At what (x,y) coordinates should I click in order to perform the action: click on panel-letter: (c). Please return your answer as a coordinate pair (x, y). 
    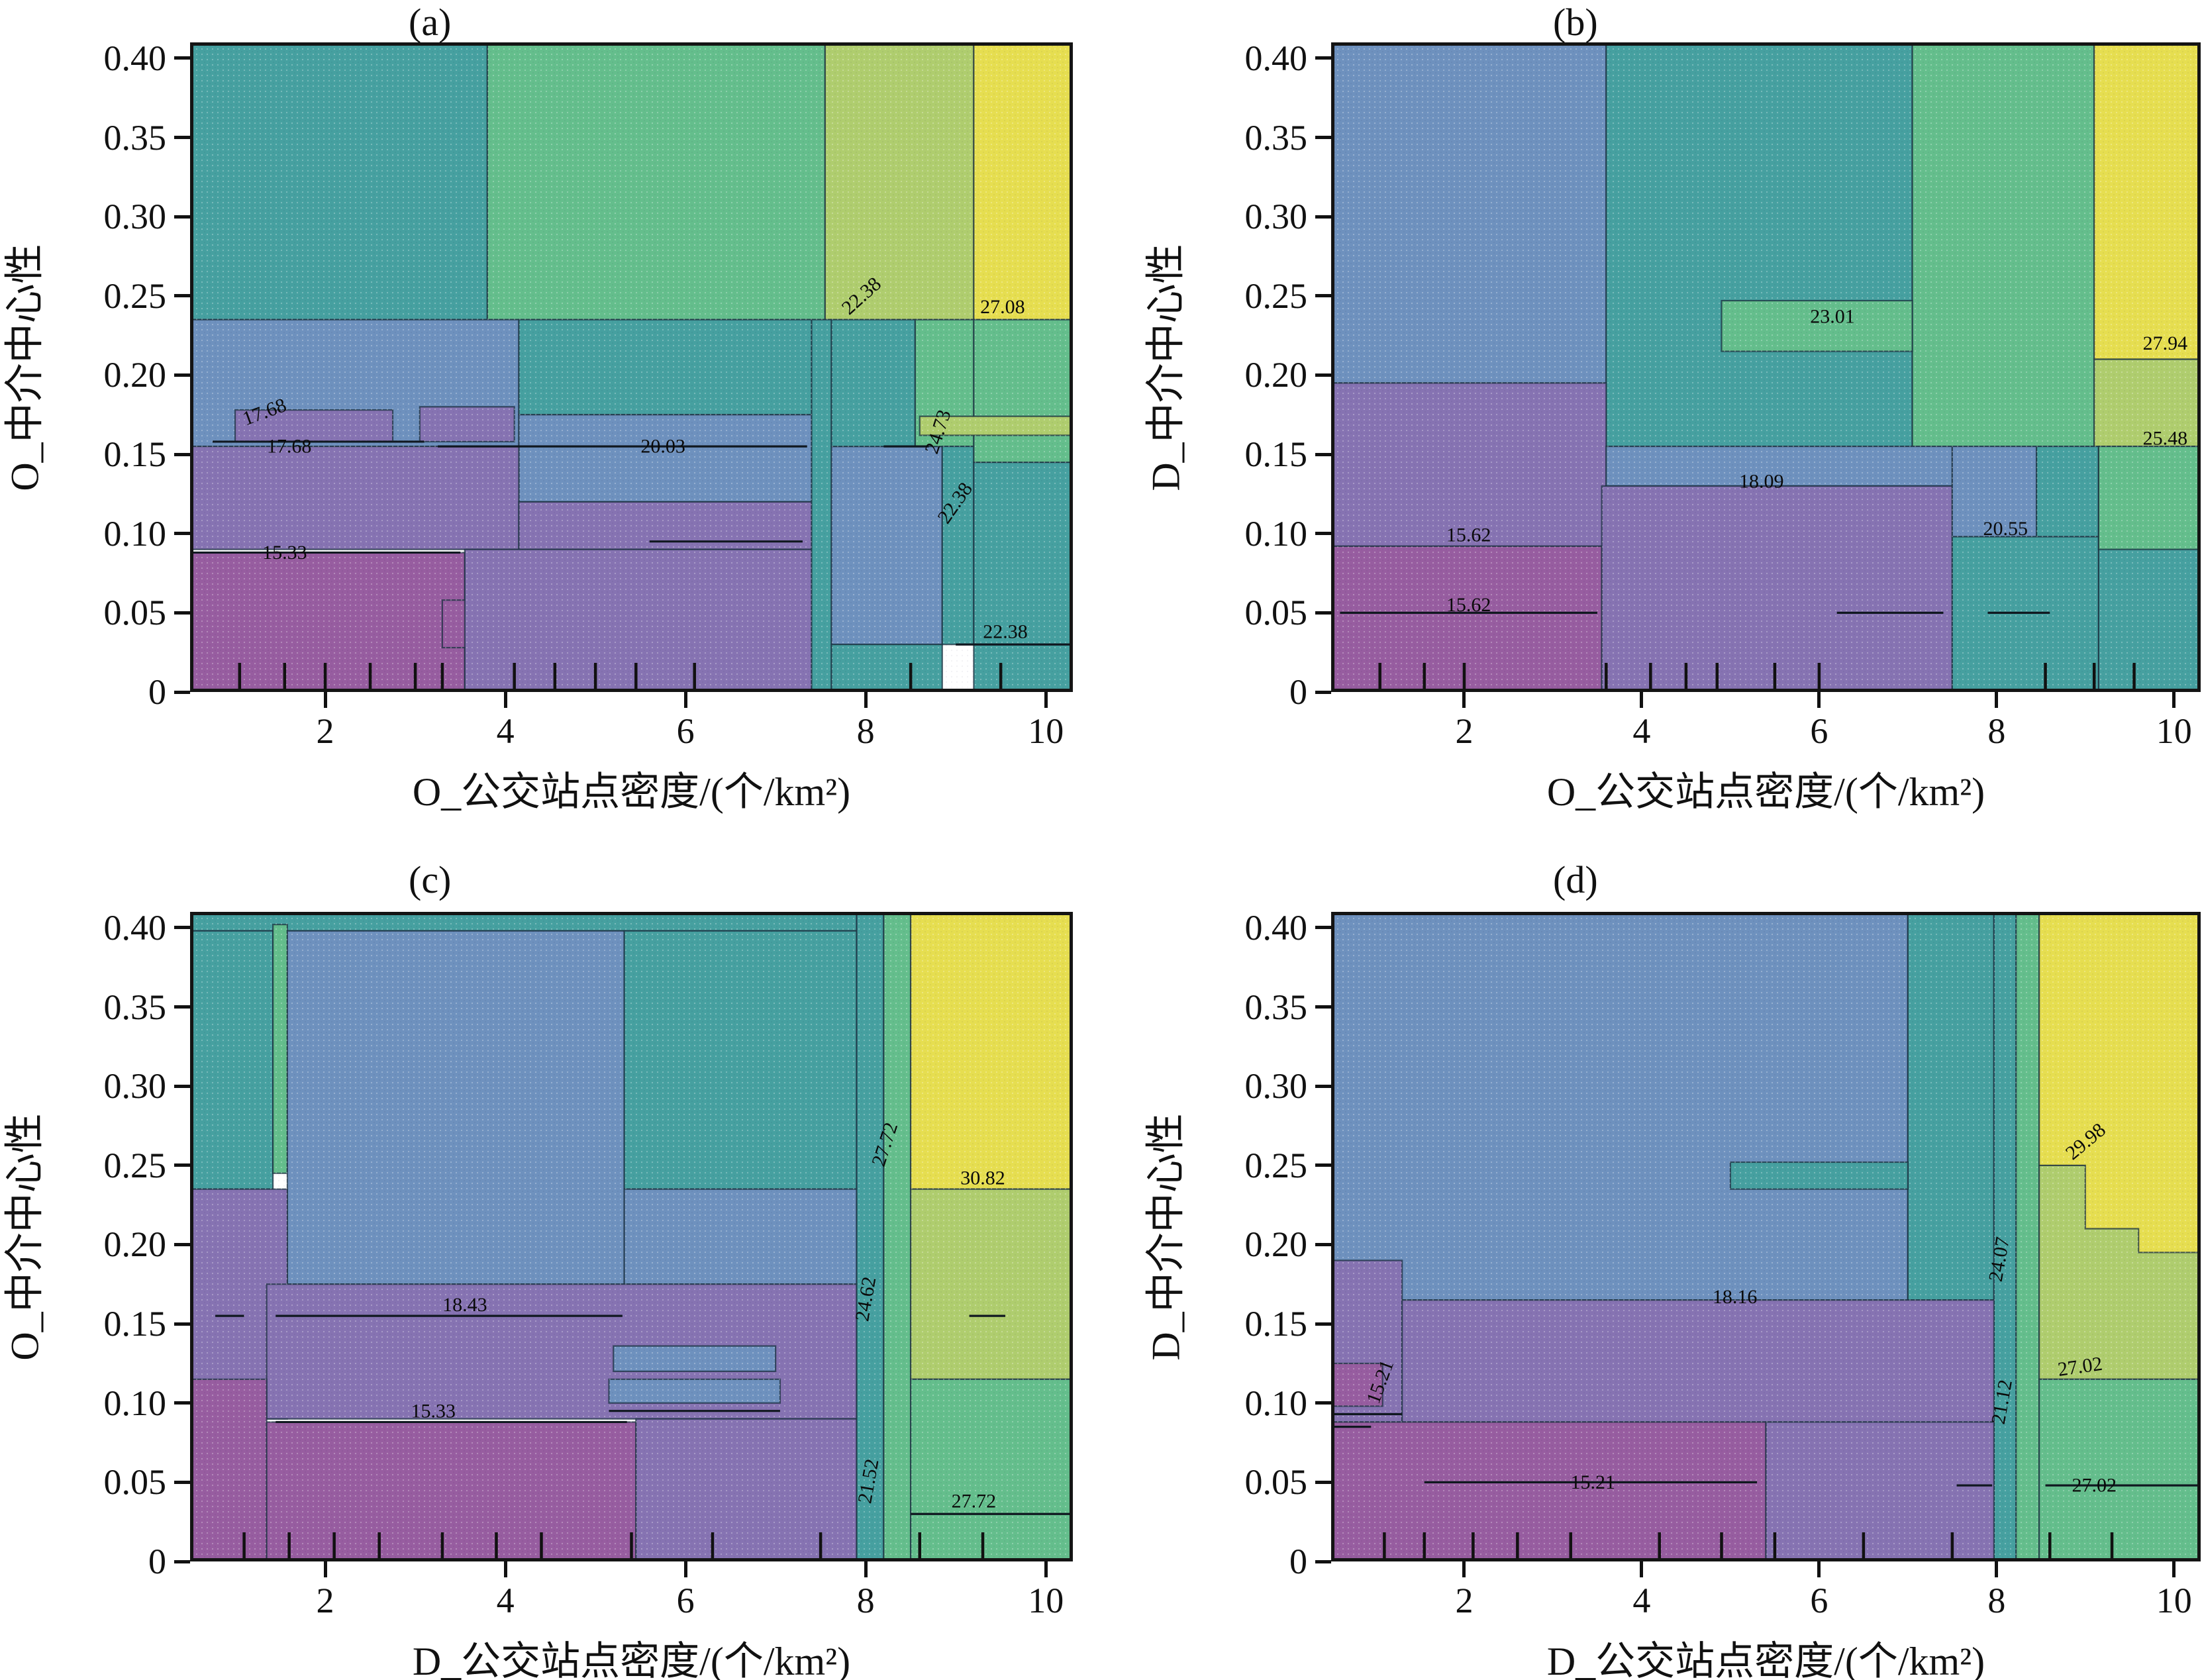
    Looking at the image, I should click on (430, 879).